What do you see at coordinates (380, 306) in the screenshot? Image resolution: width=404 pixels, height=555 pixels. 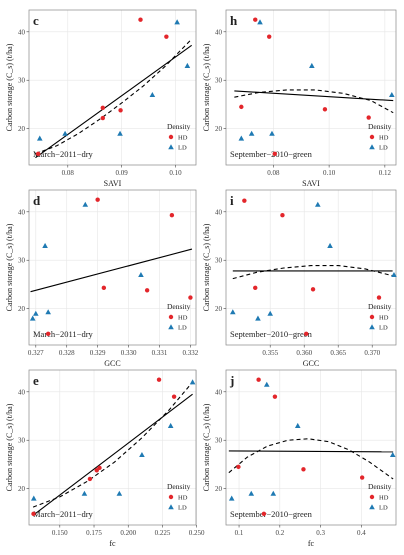 I see `legend-title: Density` at bounding box center [380, 306].